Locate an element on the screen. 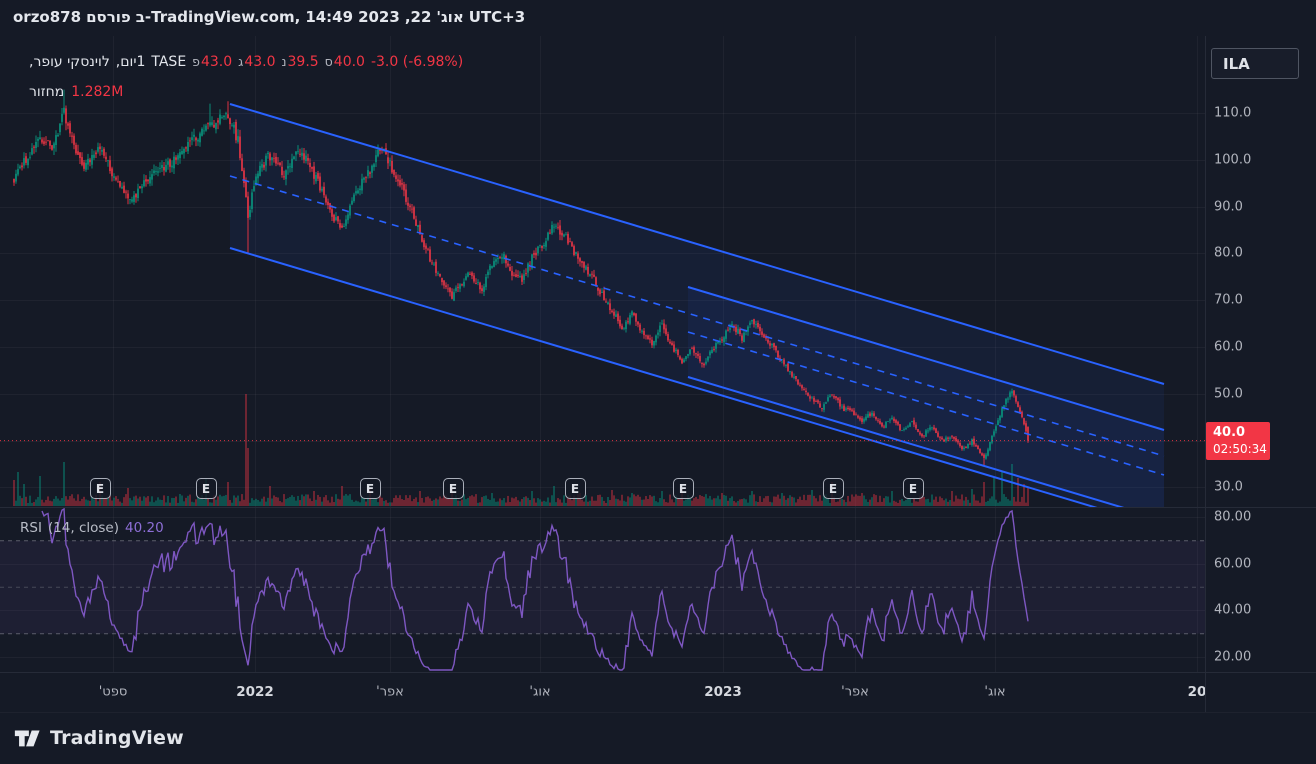  close-value: ס 40.0 is located at coordinates (344, 62).